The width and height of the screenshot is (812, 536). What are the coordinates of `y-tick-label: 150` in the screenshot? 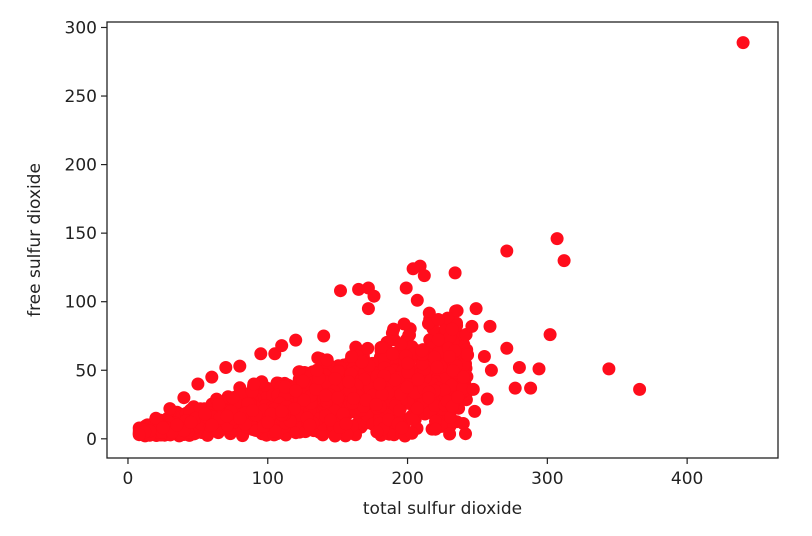 It's located at (81, 234).